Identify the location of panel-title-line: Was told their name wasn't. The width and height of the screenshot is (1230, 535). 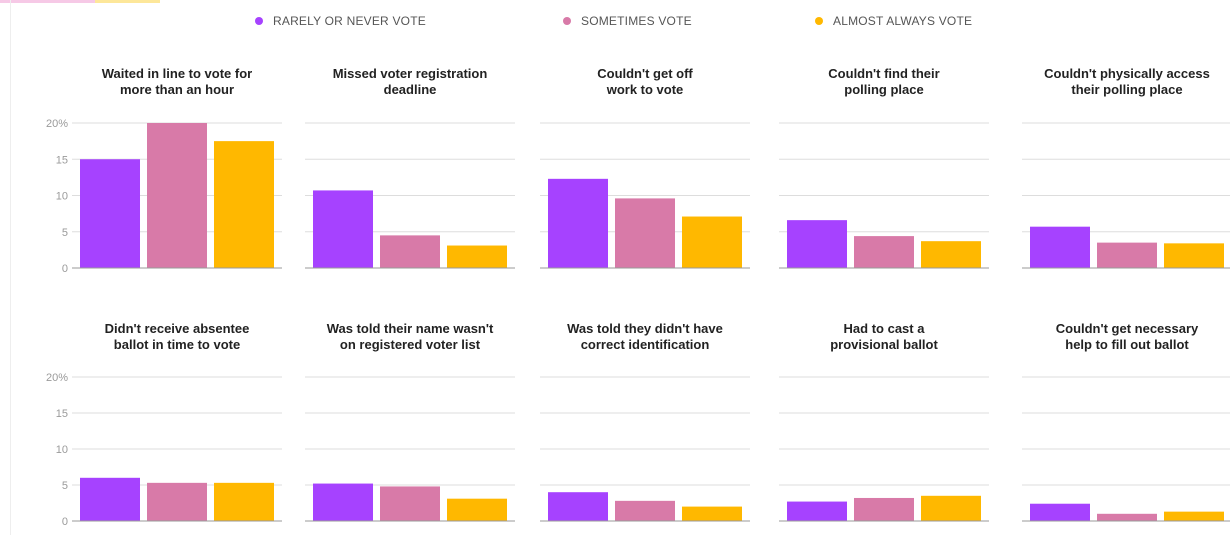
(410, 328).